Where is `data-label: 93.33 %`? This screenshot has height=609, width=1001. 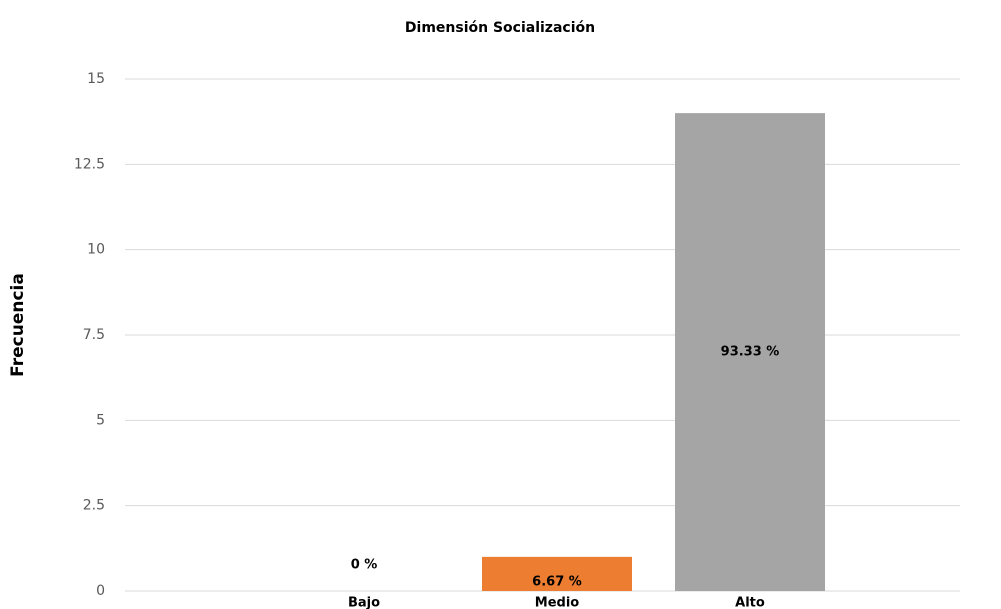 data-label: 93.33 % is located at coordinates (750, 352).